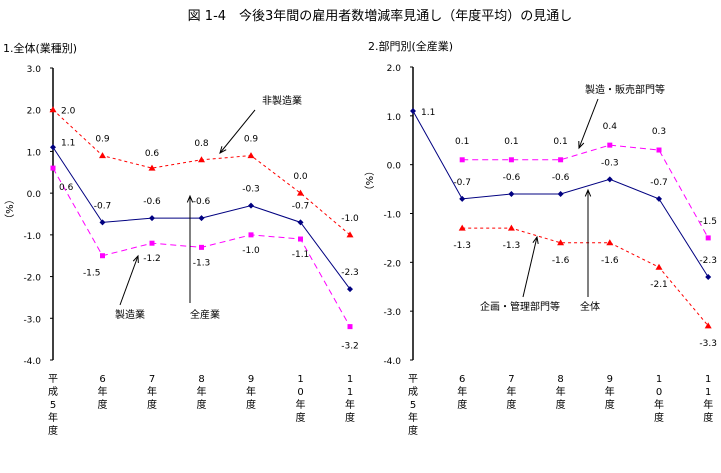  I want to click on data-label: -1.5, so click(92, 274).